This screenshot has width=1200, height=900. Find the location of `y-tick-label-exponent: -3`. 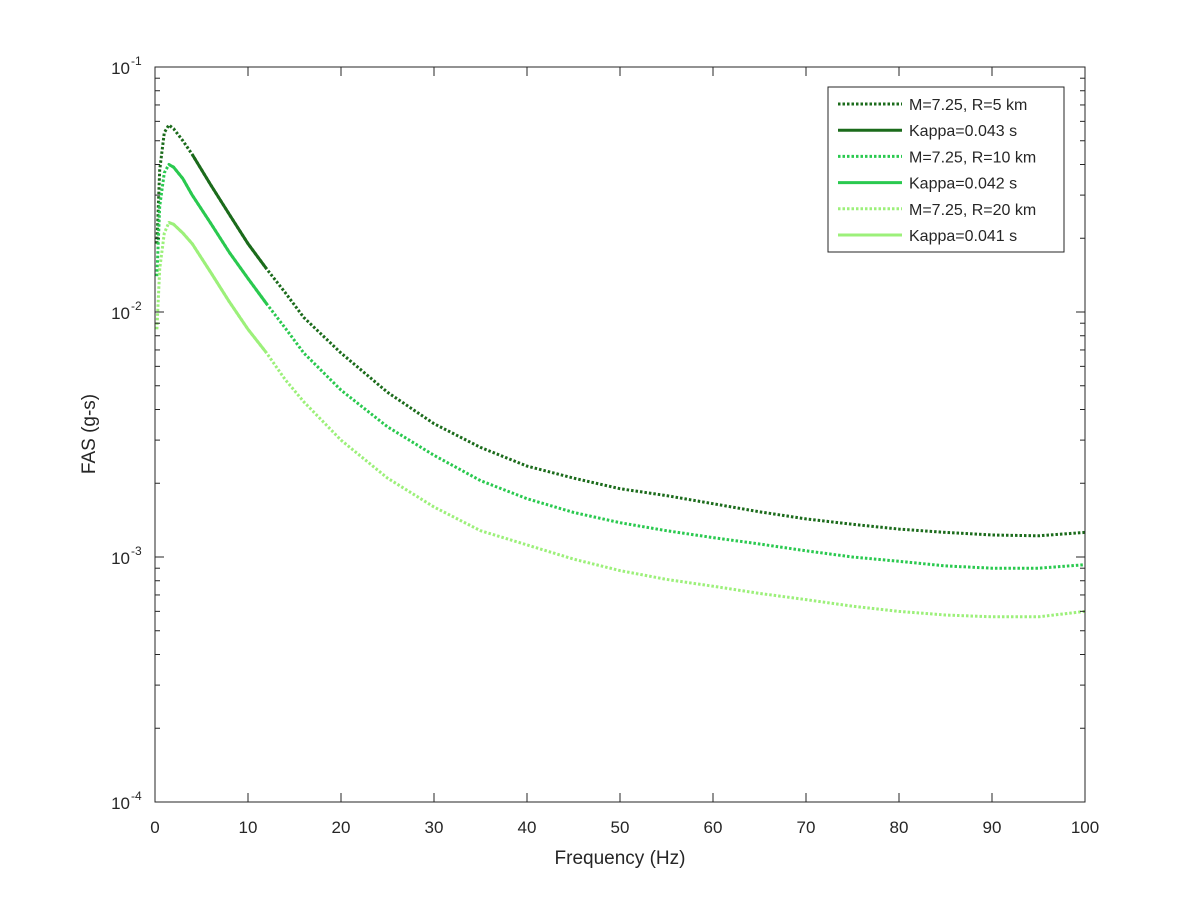

y-tick-label-exponent: -3 is located at coordinates (136, 551).